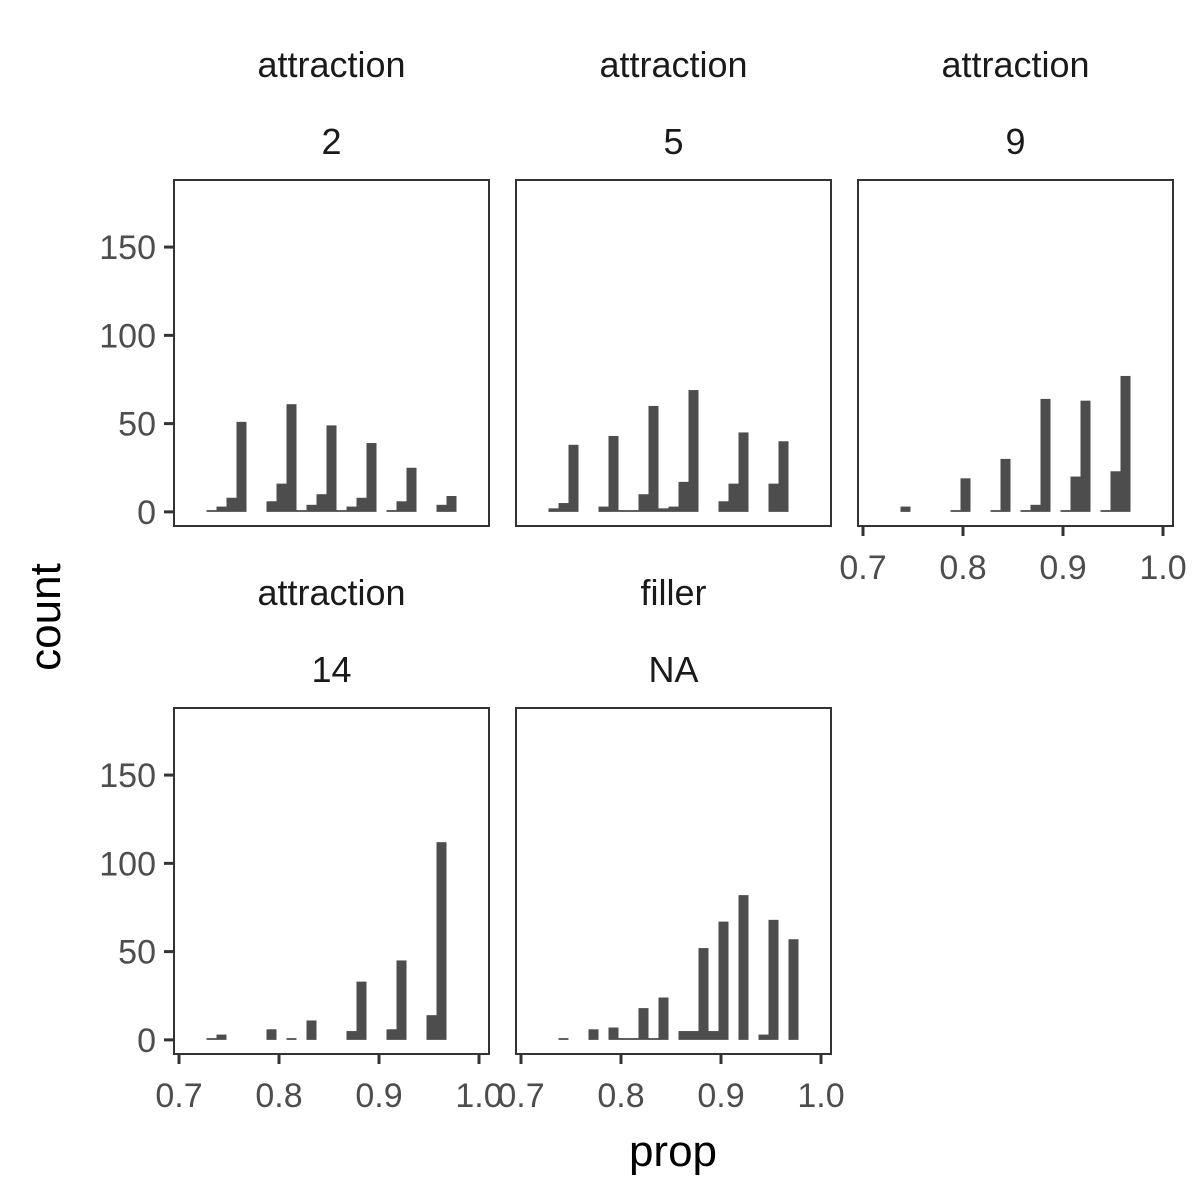 This screenshot has height=1200, width=1200. I want to click on facet-panel: attraction 9 0.7 0.8 0.9 1.0, so click(1012, 315).